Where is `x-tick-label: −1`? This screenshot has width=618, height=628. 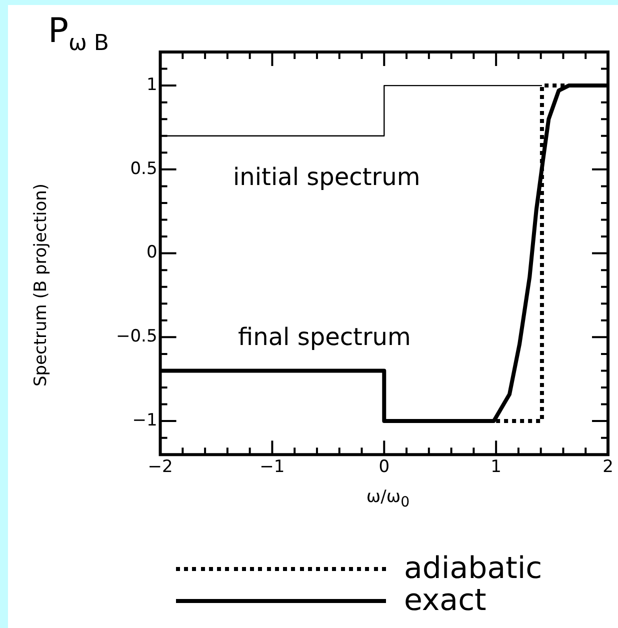 x-tick-label: −1 is located at coordinates (272, 467).